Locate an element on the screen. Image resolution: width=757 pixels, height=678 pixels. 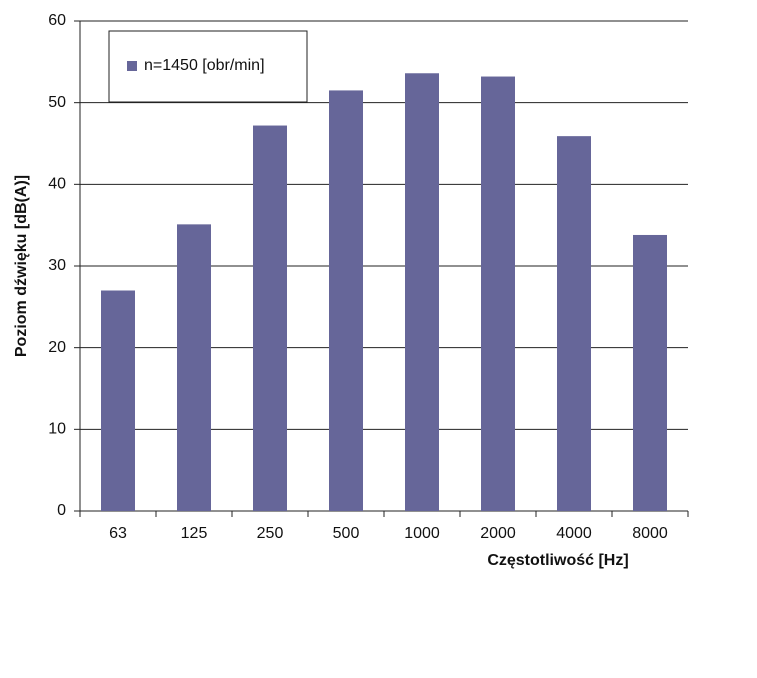
x-tick-label: 500 is located at coordinates (346, 533).